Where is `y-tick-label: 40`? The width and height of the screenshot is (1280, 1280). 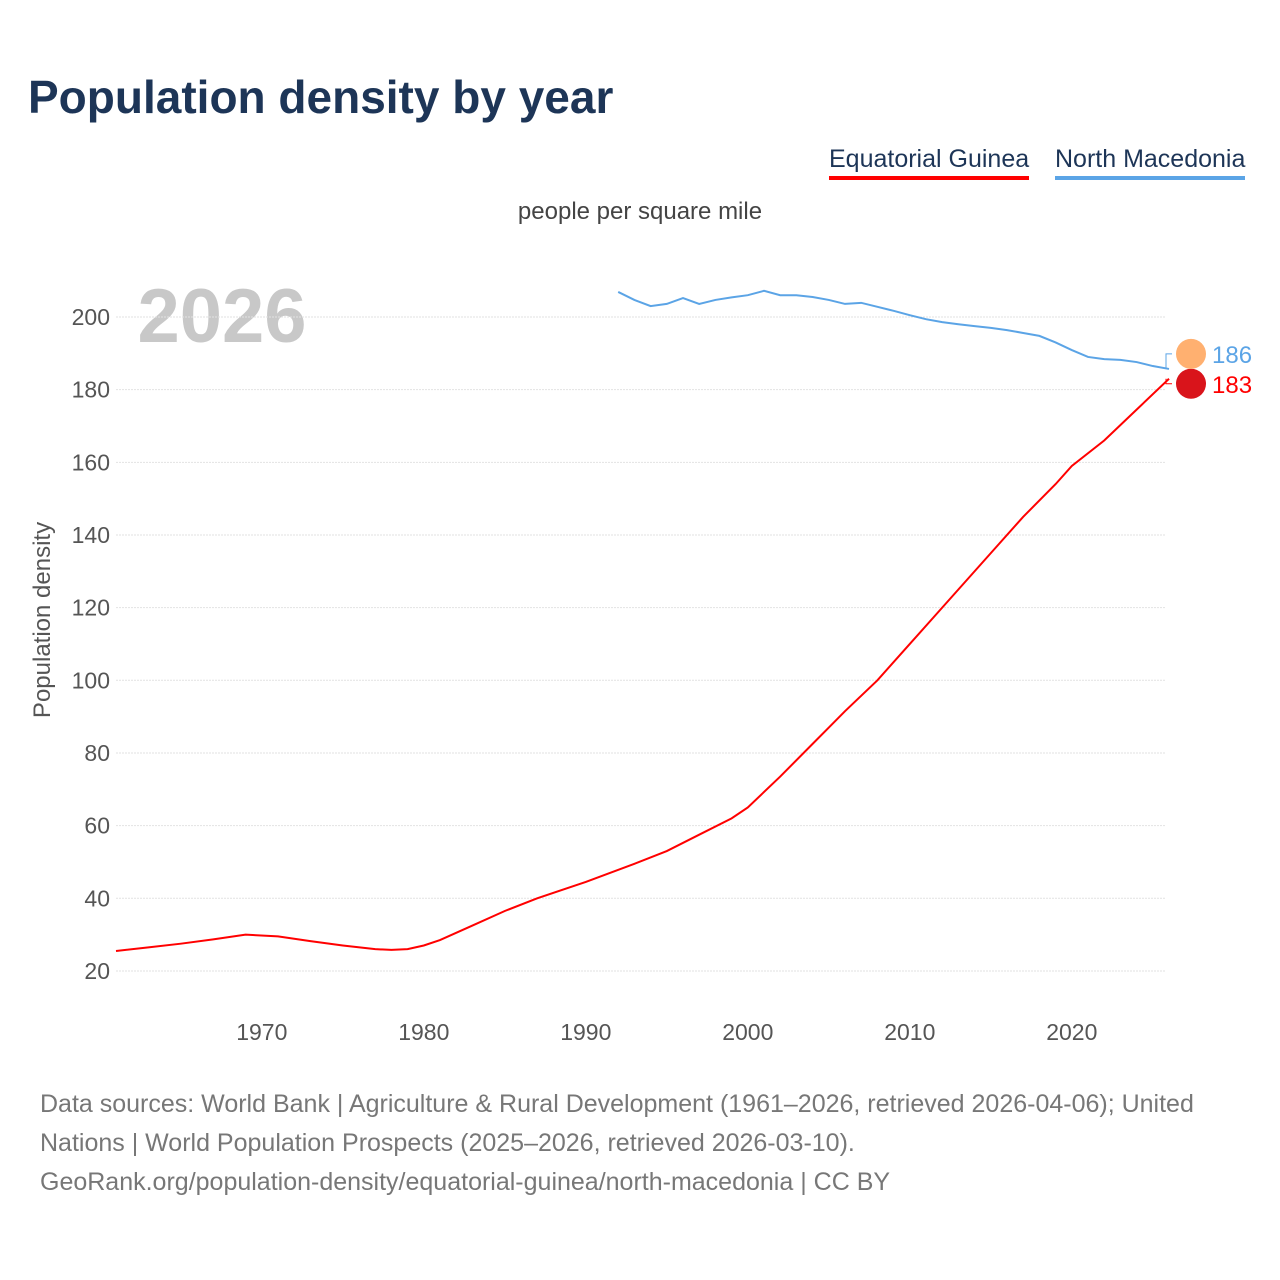 y-tick-label: 40 is located at coordinates (97, 898).